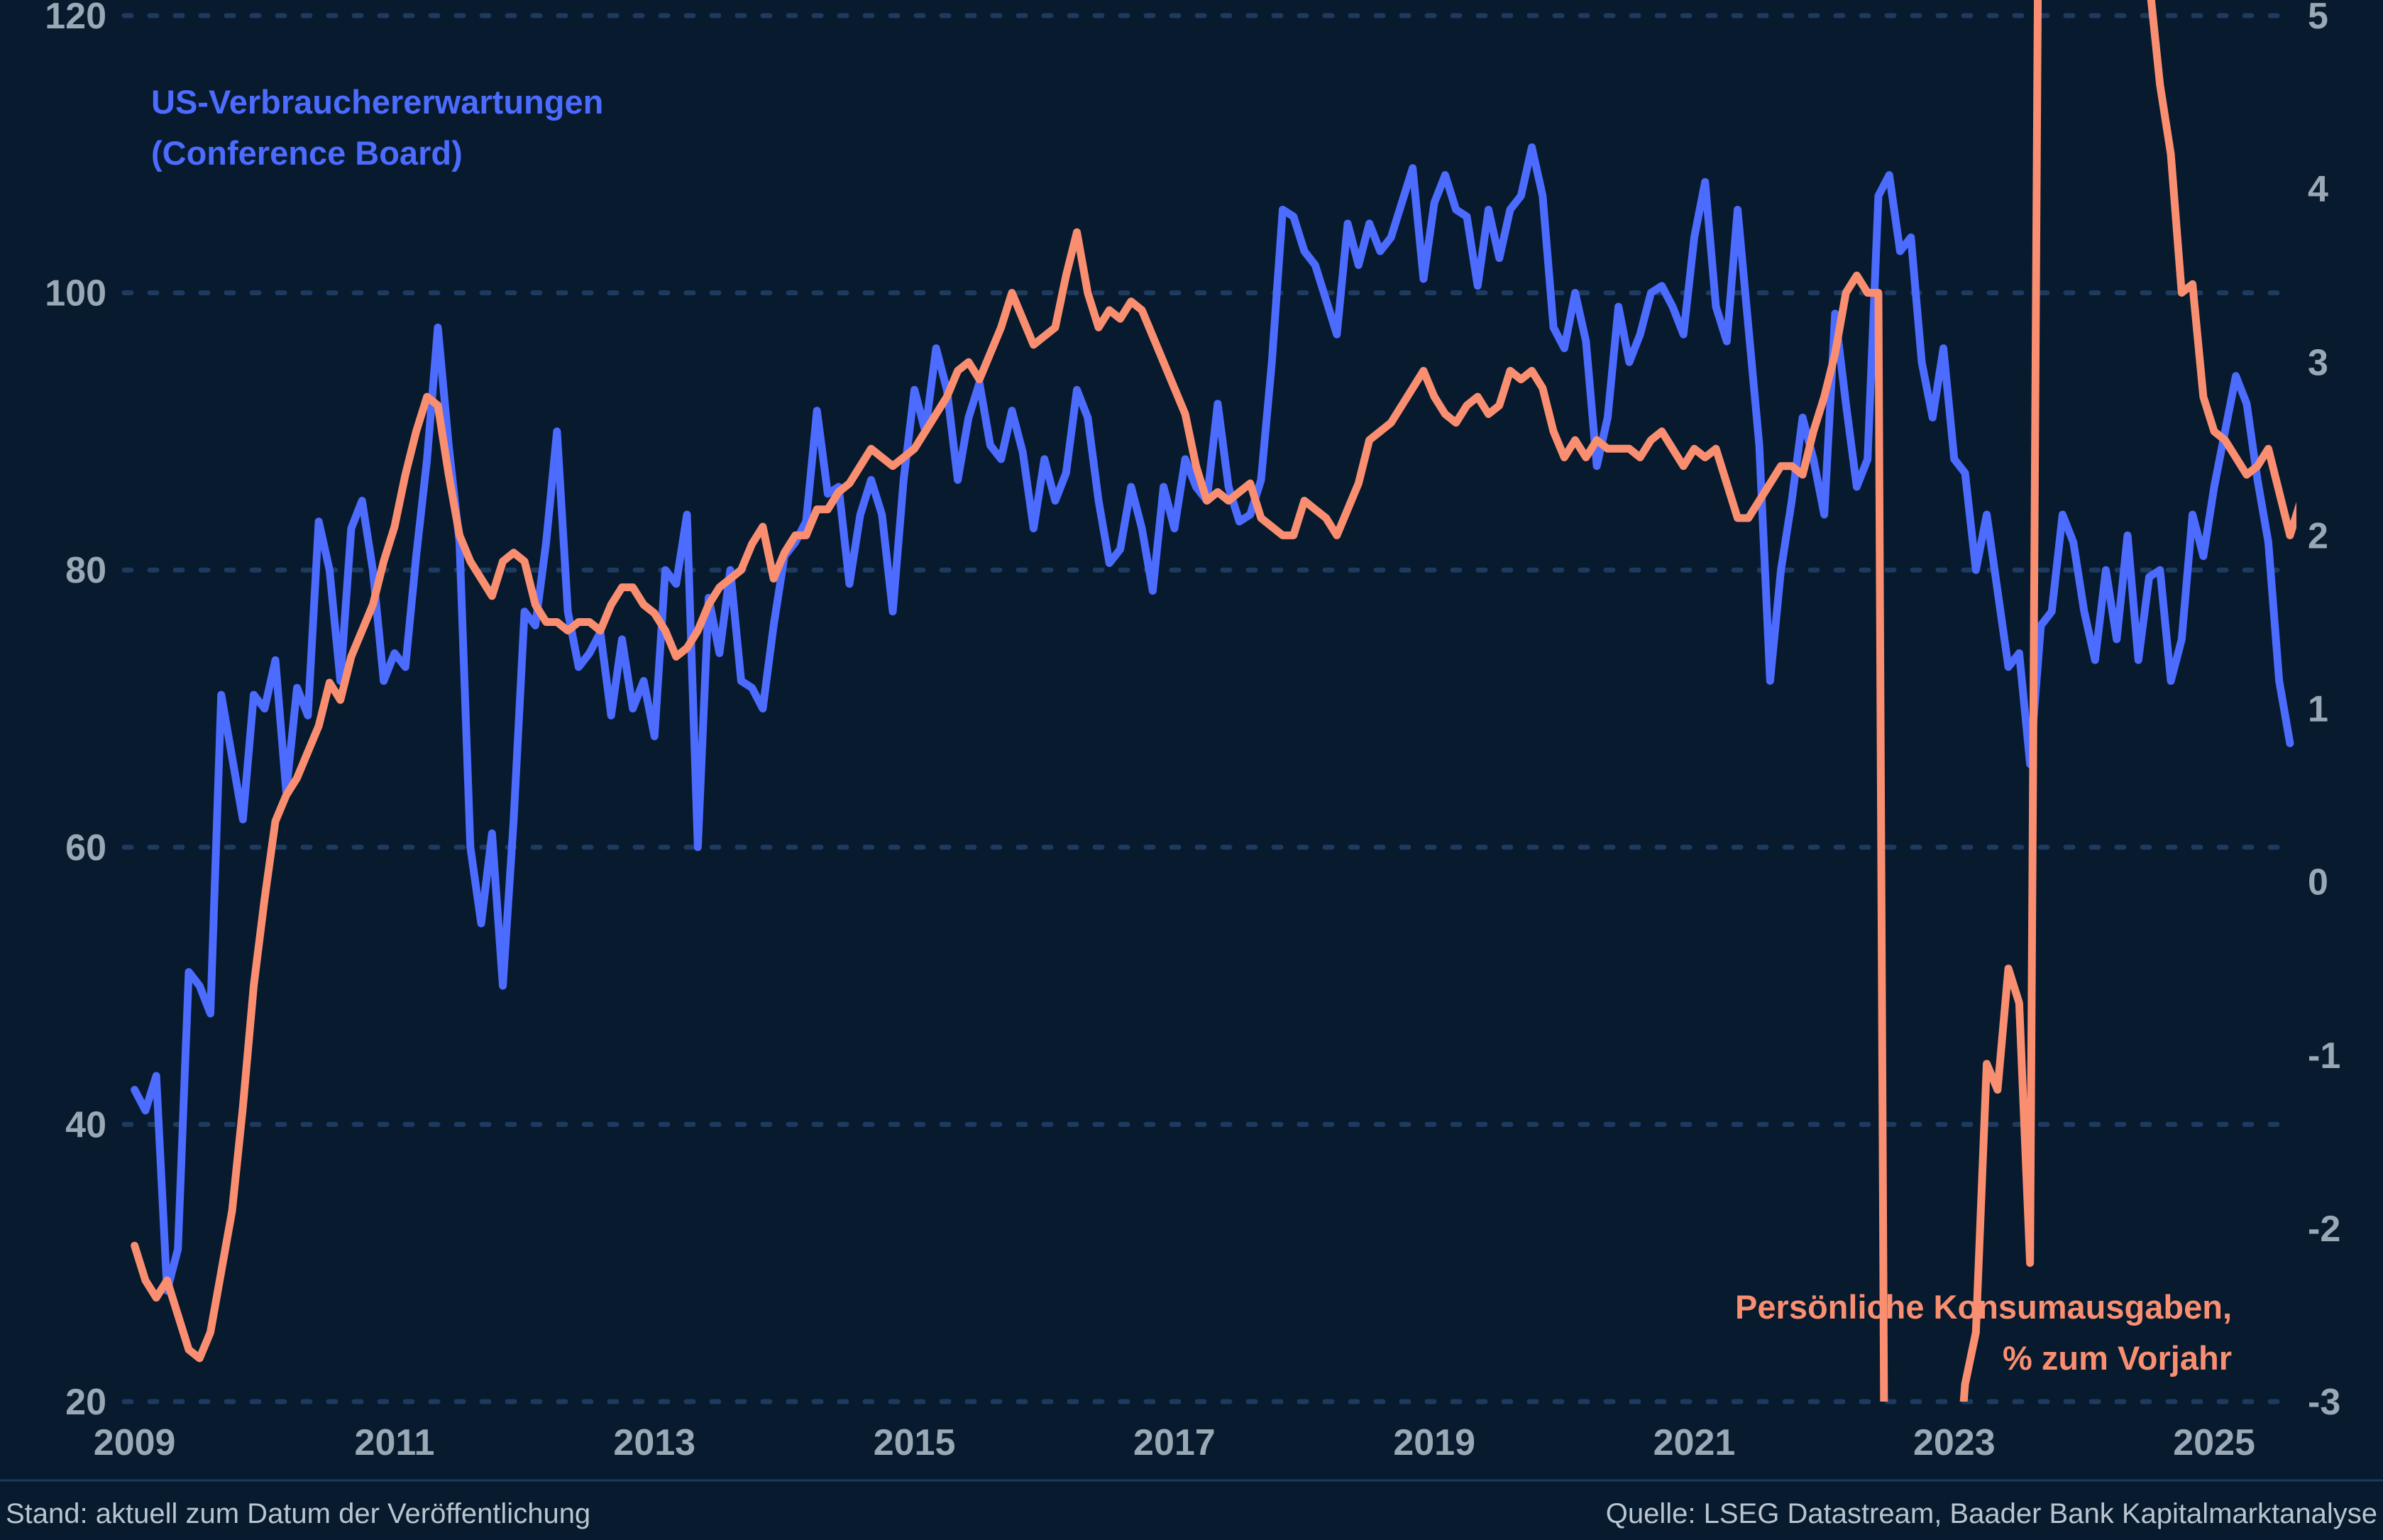 This screenshot has width=2383, height=1540. What do you see at coordinates (2117, 1358) in the screenshot?
I see `orange-series-label-line2: % zum Vorjahr` at bounding box center [2117, 1358].